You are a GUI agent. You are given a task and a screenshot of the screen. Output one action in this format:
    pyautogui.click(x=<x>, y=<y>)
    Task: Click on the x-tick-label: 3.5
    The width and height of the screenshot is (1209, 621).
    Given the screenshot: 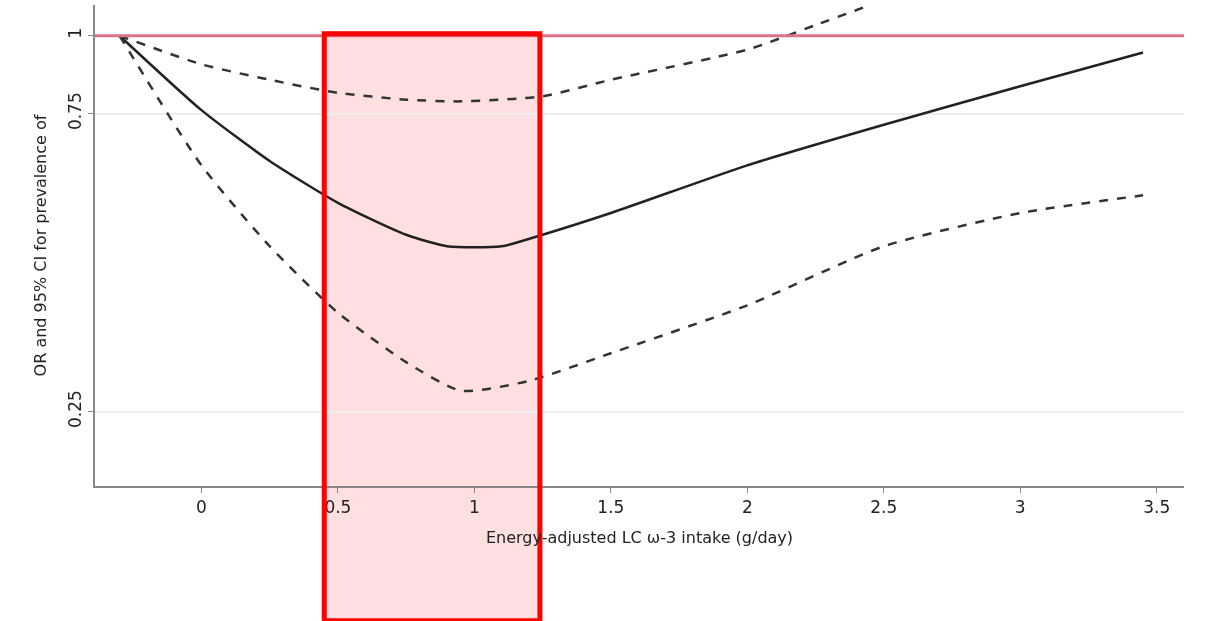 What is the action you would take?
    pyautogui.click(x=1157, y=507)
    